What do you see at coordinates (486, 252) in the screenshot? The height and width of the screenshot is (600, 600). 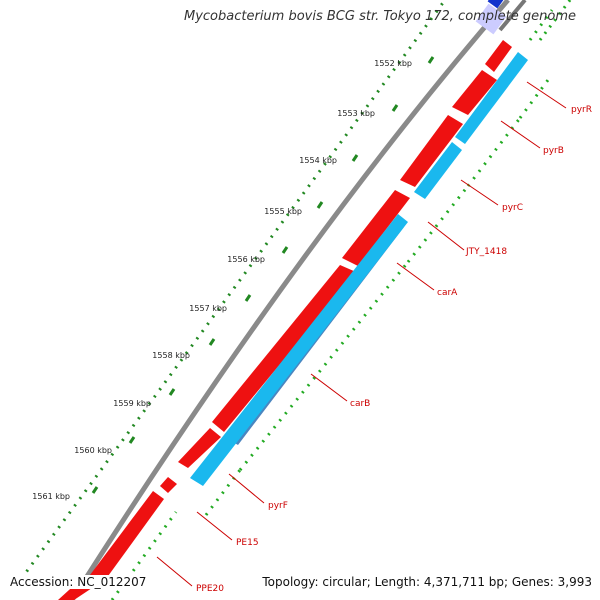 I see `gene-label-jty-1418: JTY_1418` at bounding box center [486, 252].